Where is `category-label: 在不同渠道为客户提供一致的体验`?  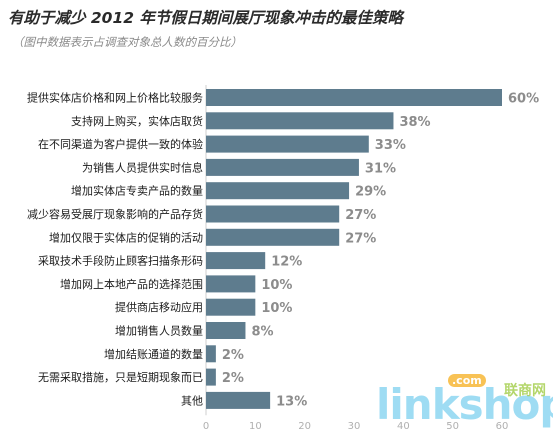
category-label: 在不同渠道为客户提供一致的体验 is located at coordinates (120, 144).